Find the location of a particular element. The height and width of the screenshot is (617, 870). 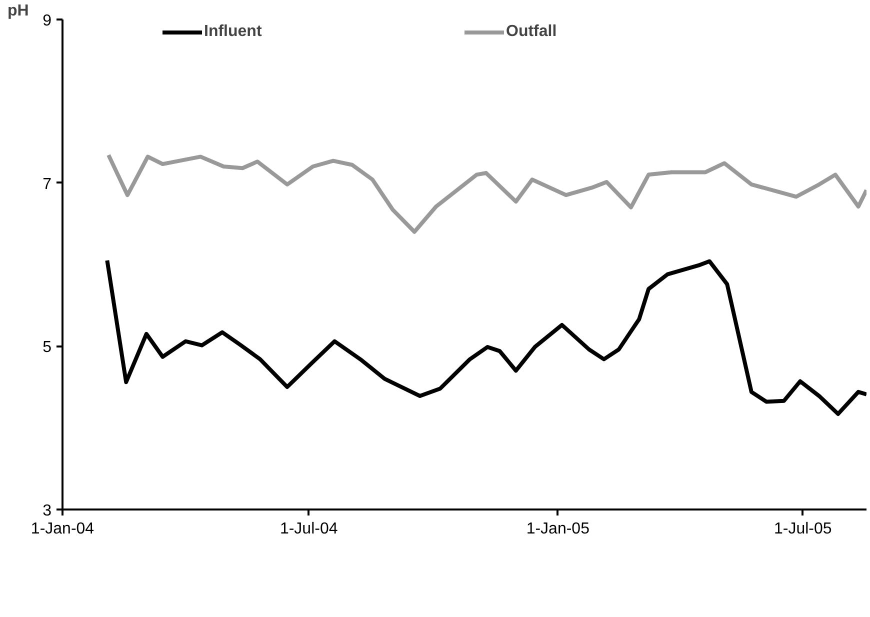

y-tick-label: 5 is located at coordinates (47, 347).